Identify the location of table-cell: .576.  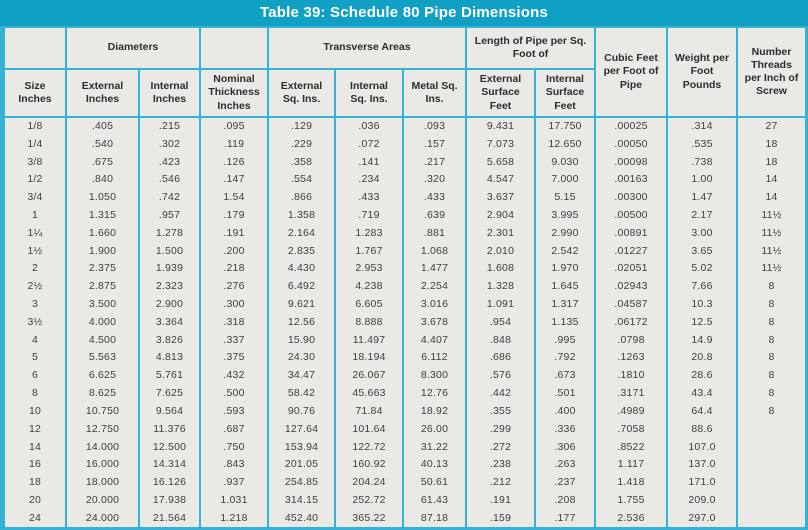
(500, 375).